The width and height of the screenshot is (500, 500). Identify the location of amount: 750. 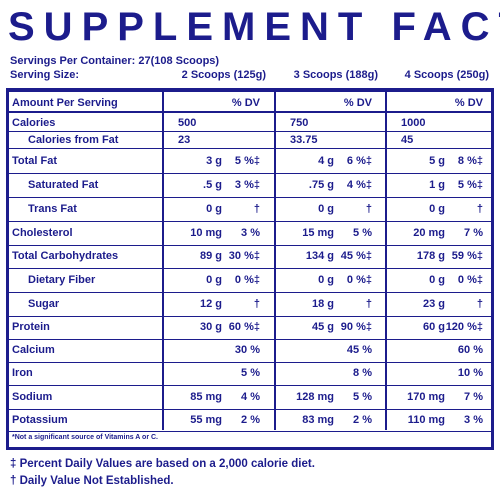
(299, 122).